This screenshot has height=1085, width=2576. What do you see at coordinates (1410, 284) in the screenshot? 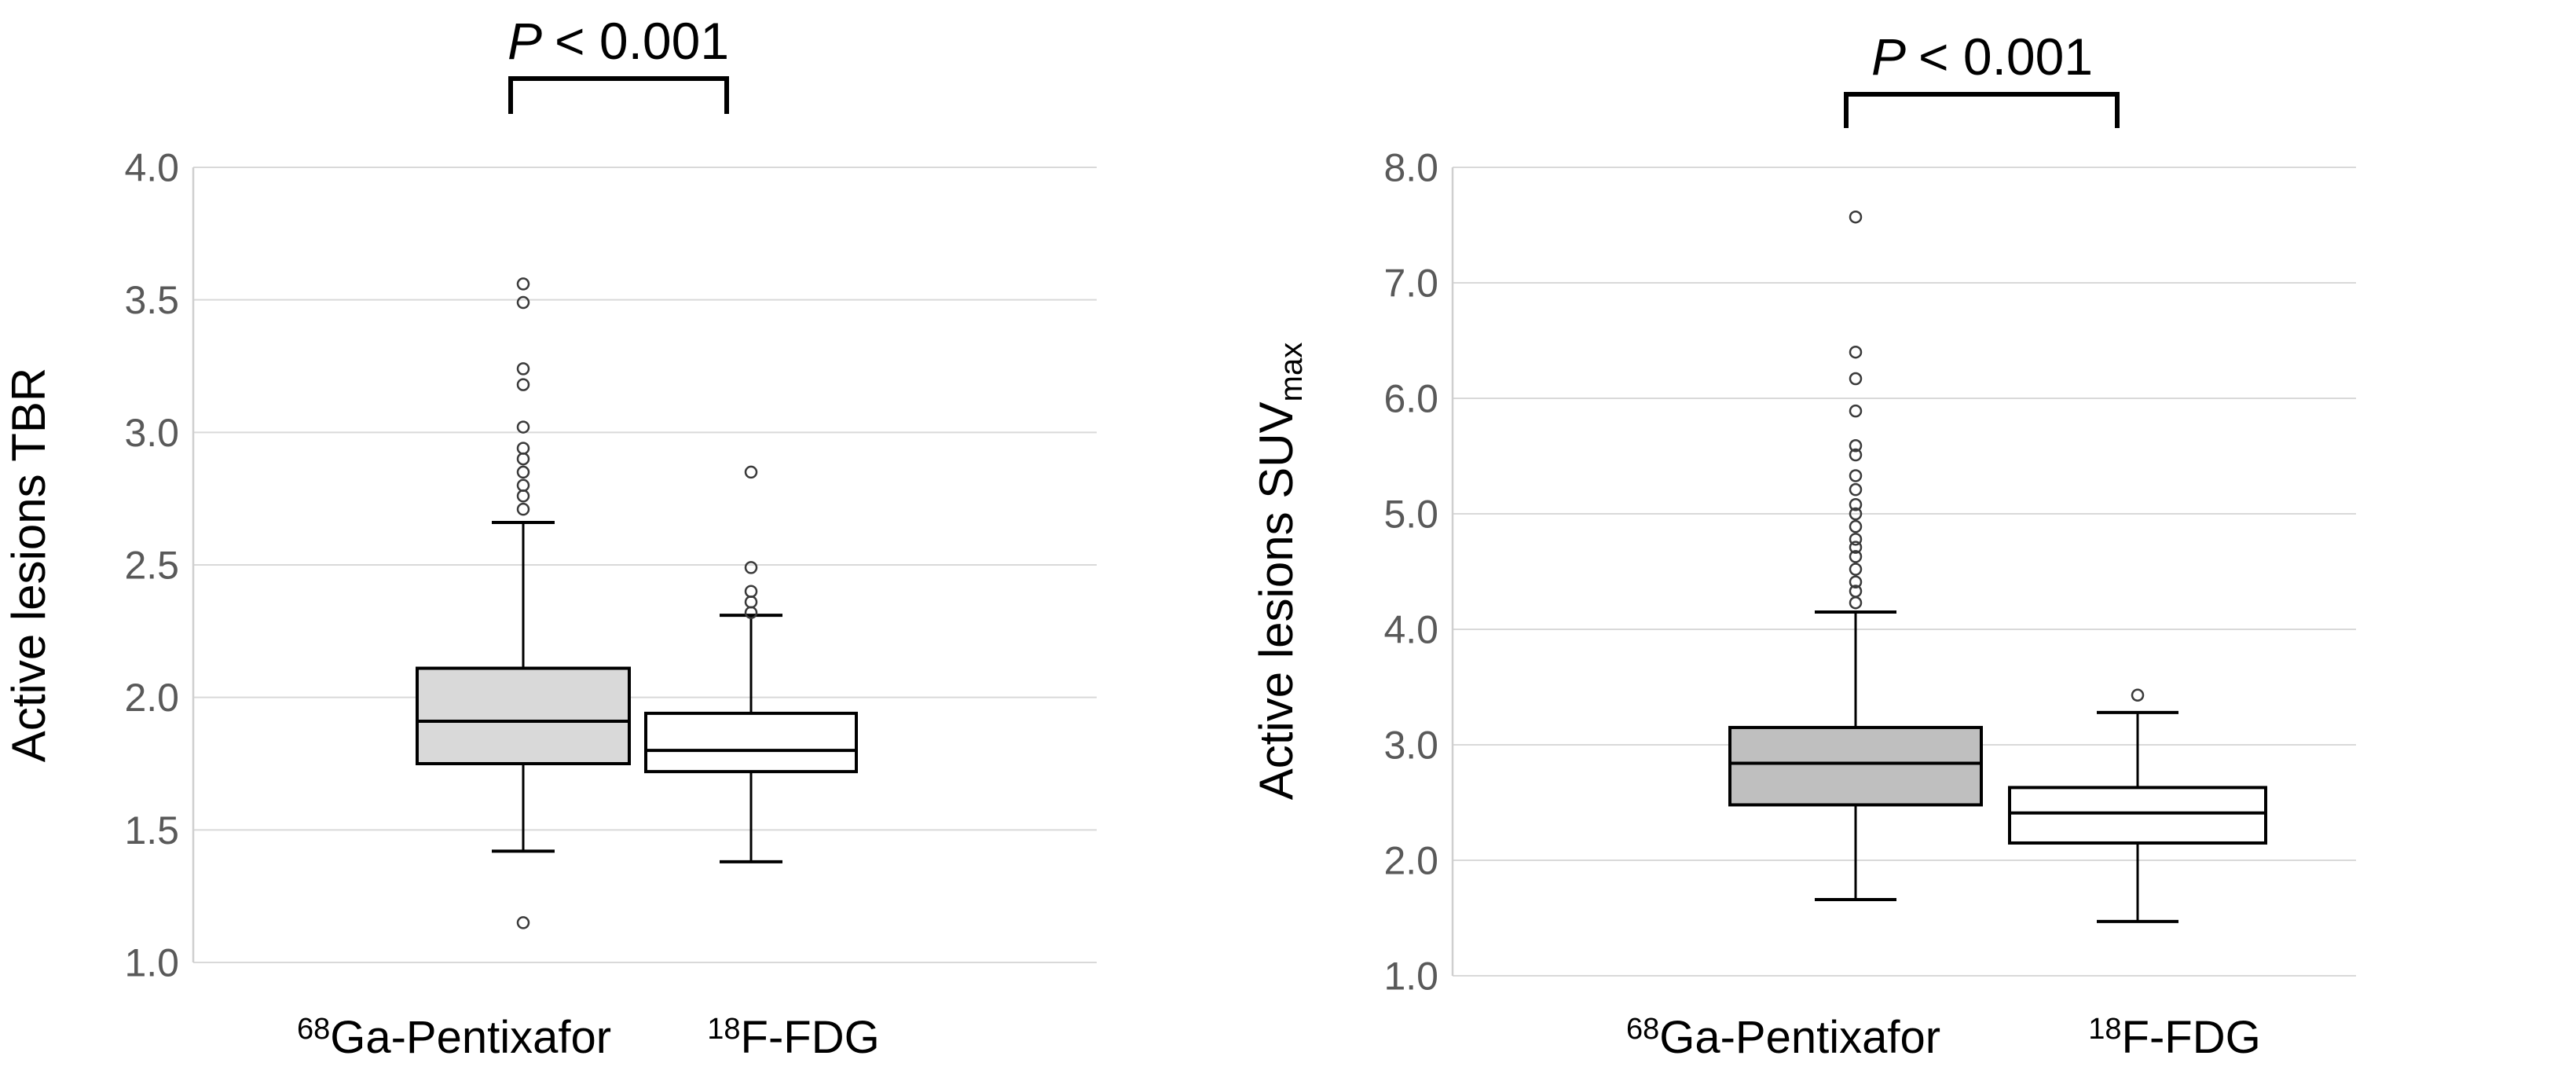
I see `y-tick-label: 7.0` at bounding box center [1410, 284].